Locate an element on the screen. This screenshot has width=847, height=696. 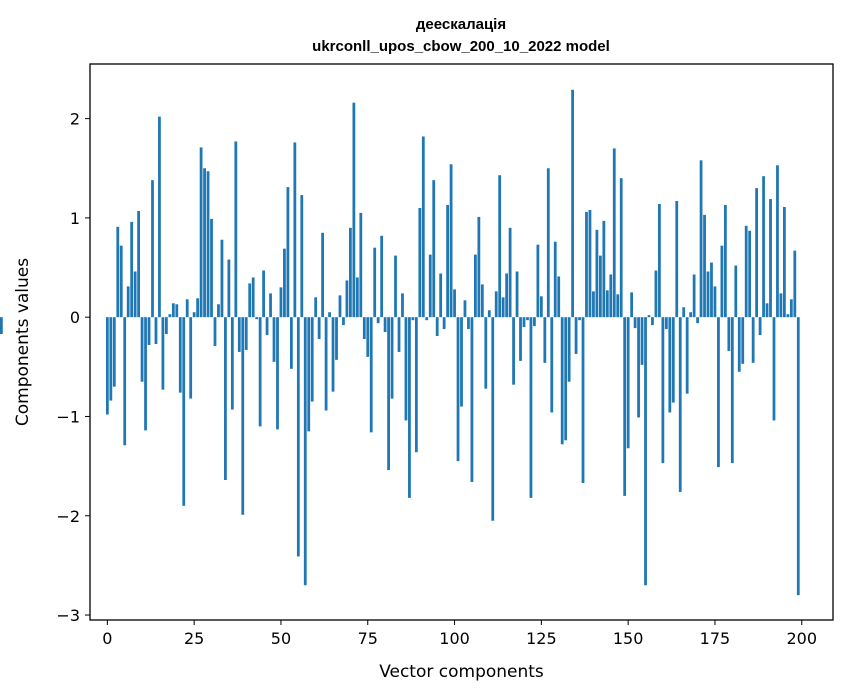
x-tick-label-150: 150 is located at coordinates (628, 638).